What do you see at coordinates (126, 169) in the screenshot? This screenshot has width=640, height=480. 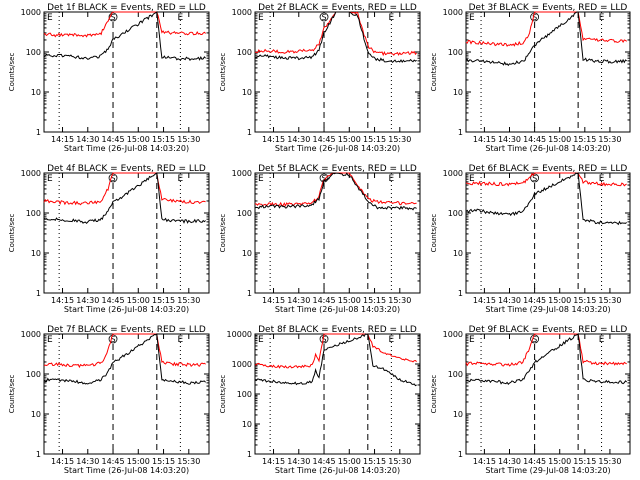 I see `panel-title: Det 4f BLACK = Events, RED = LLD` at bounding box center [126, 169].